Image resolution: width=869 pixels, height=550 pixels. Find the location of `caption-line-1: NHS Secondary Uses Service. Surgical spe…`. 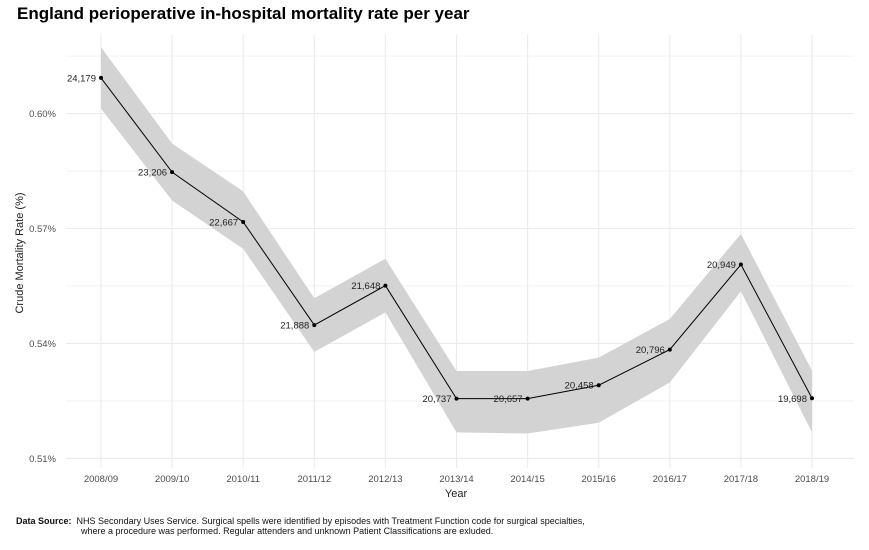

caption-line-1: NHS Secondary Uses Service. Surgical spe… is located at coordinates (330, 521).